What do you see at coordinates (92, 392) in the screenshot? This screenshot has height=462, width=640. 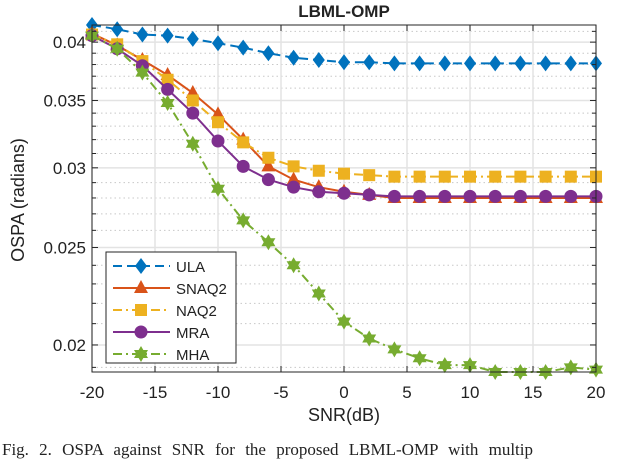 I see `x-tick-label: -20` at bounding box center [92, 392].